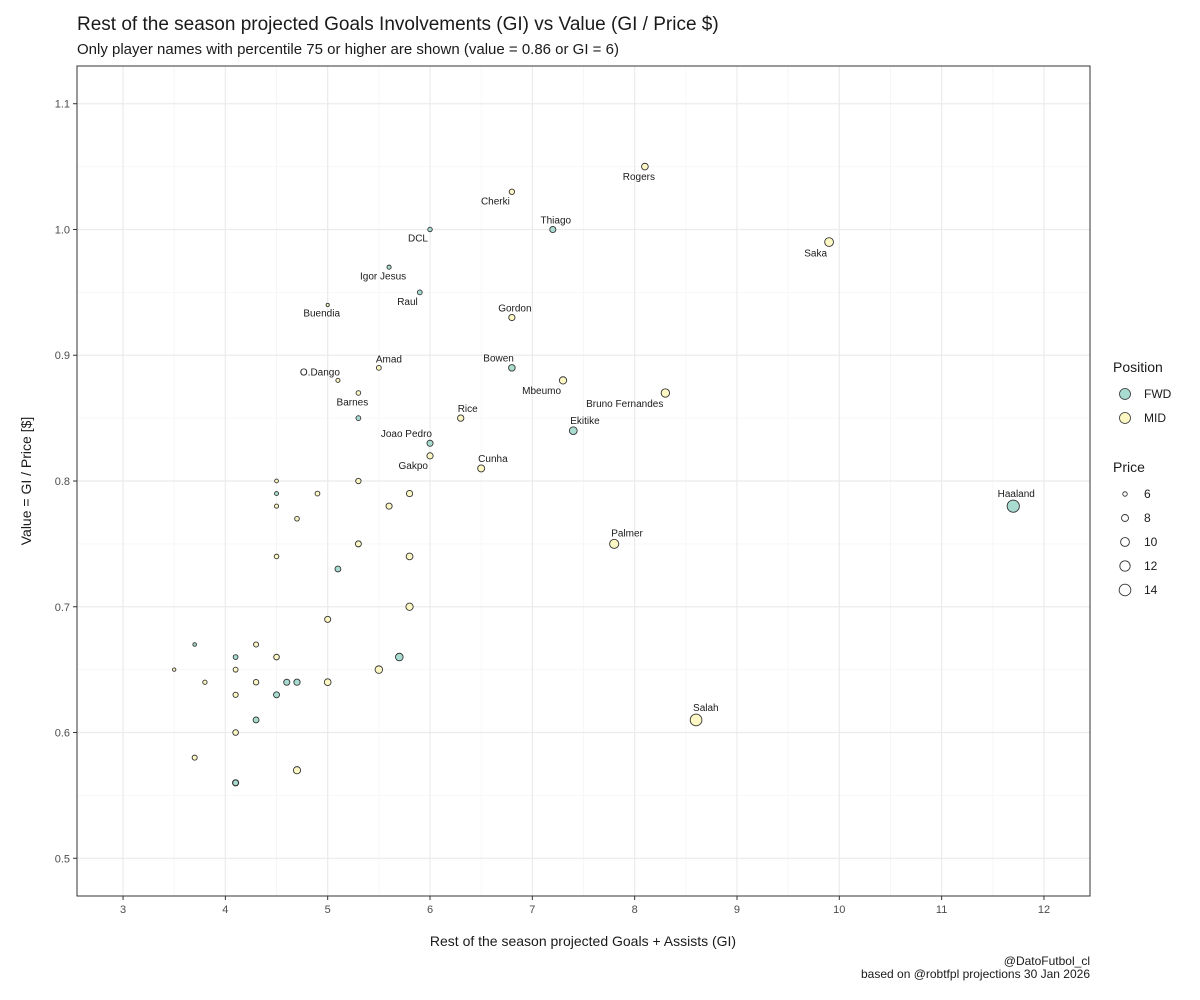 Image resolution: width=1200 pixels, height=1000 pixels. I want to click on label-raul: Raul, so click(407, 302).